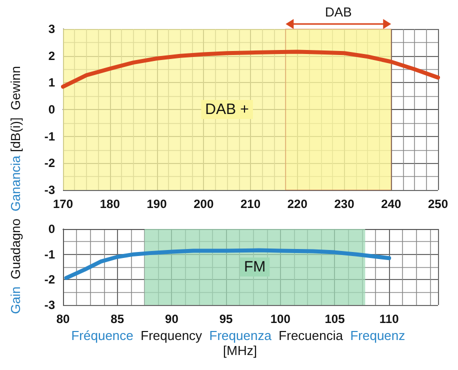  What do you see at coordinates (438, 204) in the screenshot?
I see `x-tick-label: 250` at bounding box center [438, 204].